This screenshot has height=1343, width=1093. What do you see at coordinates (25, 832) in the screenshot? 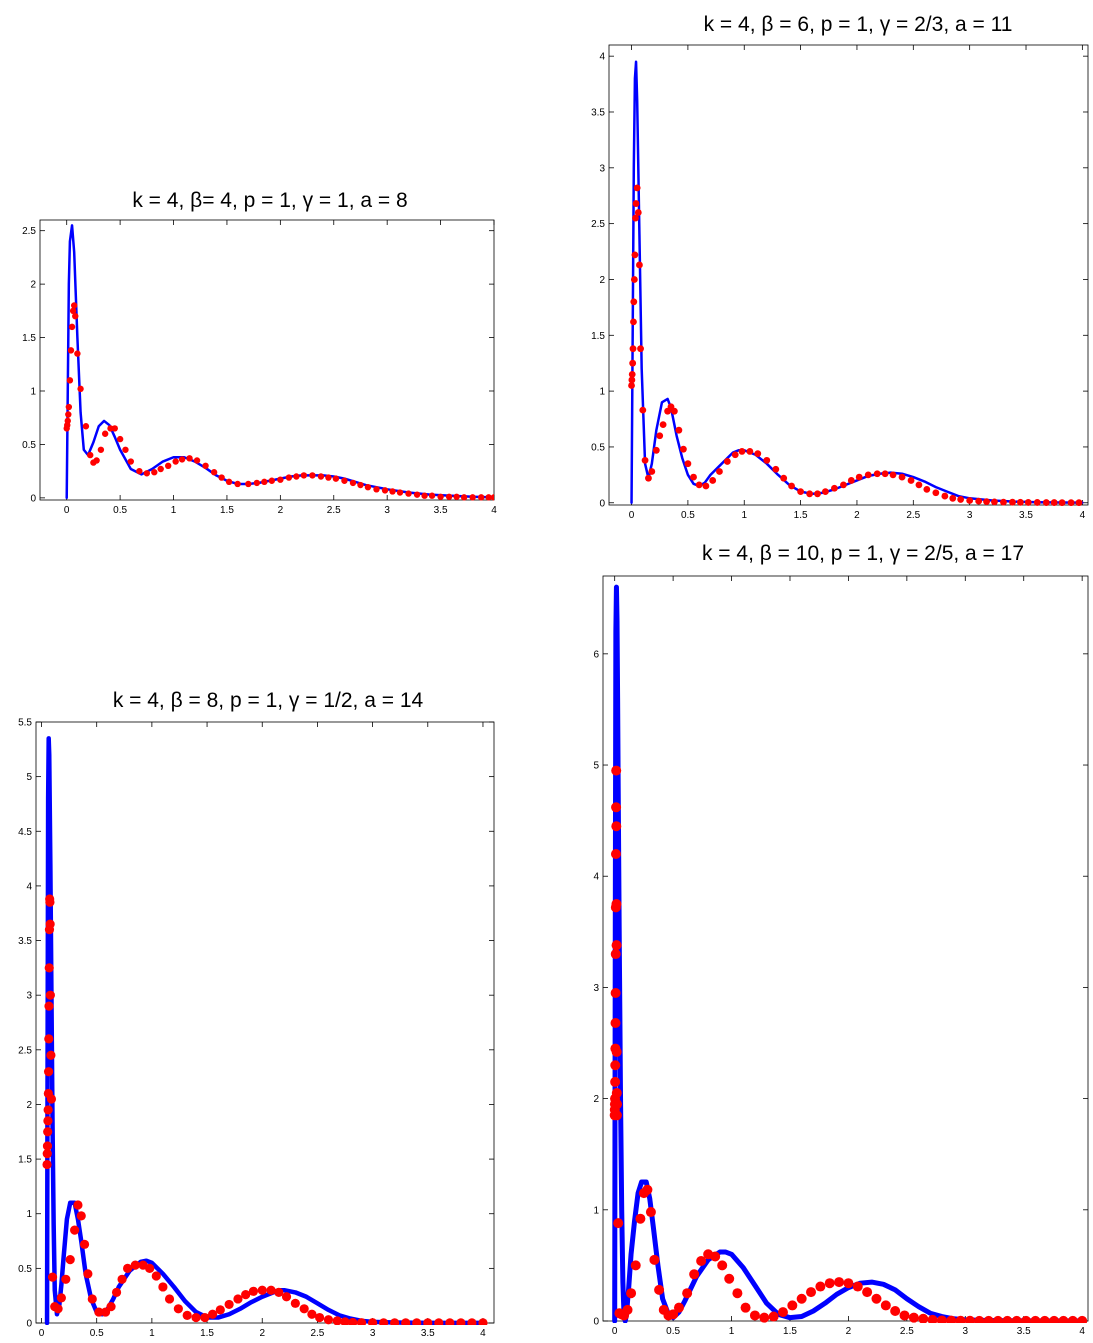
I see `y-tick-label: 4.5` at bounding box center [25, 832].